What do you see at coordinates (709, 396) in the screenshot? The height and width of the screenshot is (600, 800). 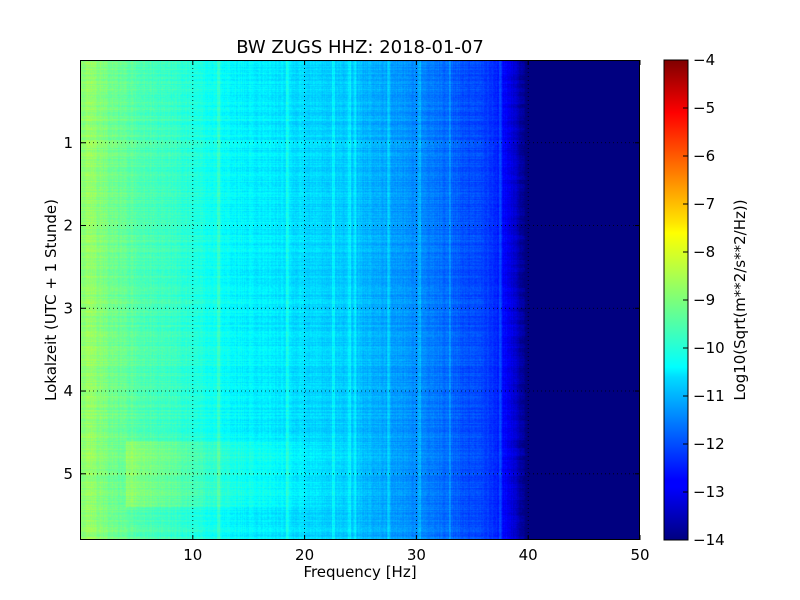 I see `colorbar-tick-label: −11` at bounding box center [709, 396].